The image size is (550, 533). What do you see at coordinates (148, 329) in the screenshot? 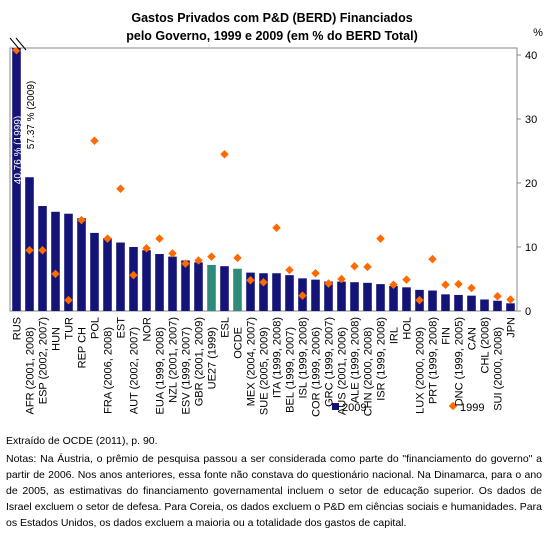
I see `x-tick-label: NOR` at bounding box center [148, 329].